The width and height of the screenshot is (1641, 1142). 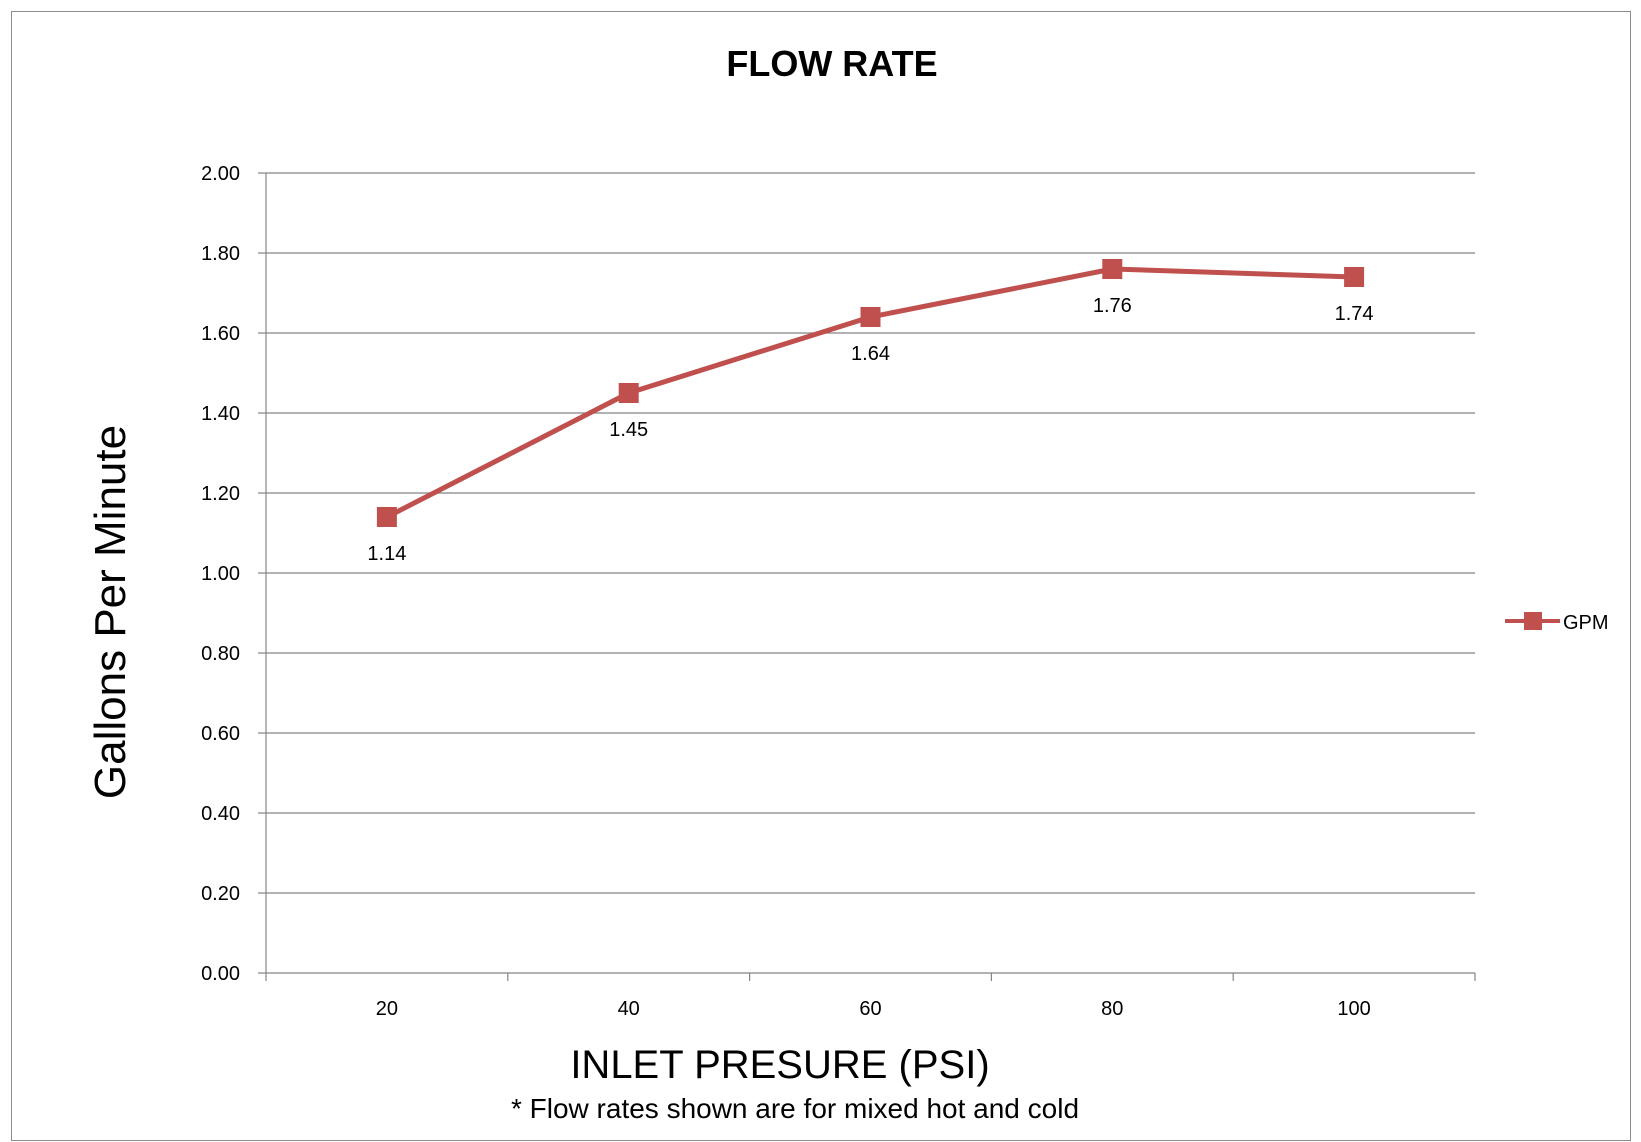 I want to click on y-tick-label-10: 2.00, so click(x=220, y=174).